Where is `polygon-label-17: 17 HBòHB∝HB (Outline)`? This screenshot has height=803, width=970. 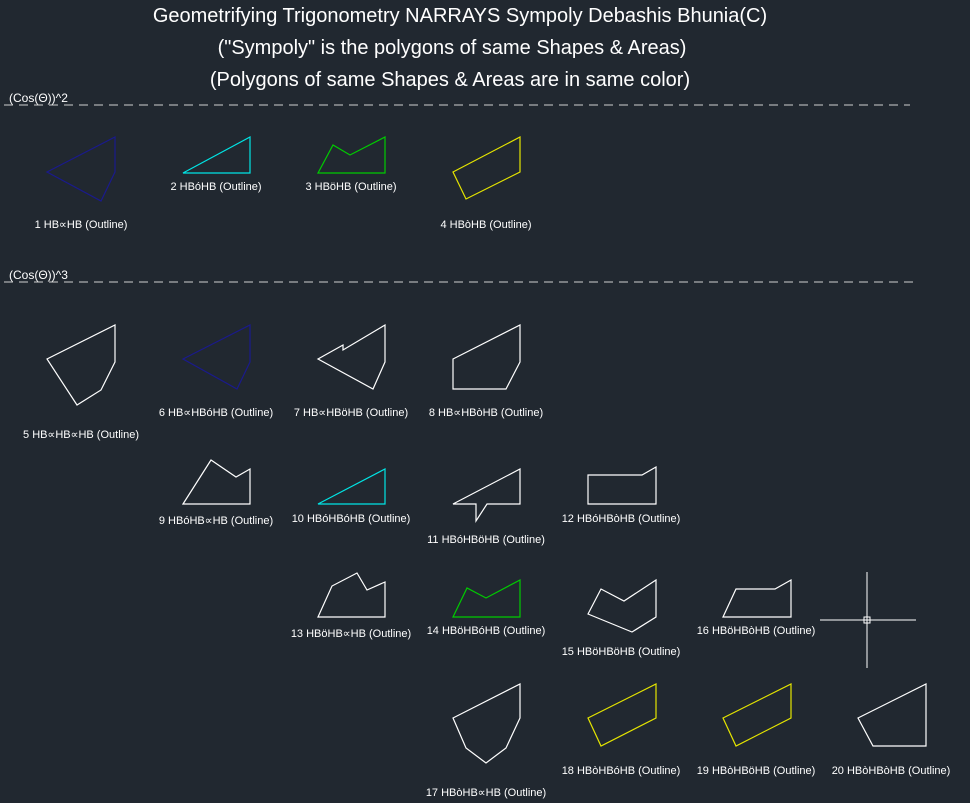 polygon-label-17: 17 HBòHB∝HB (Outline) is located at coordinates (486, 793).